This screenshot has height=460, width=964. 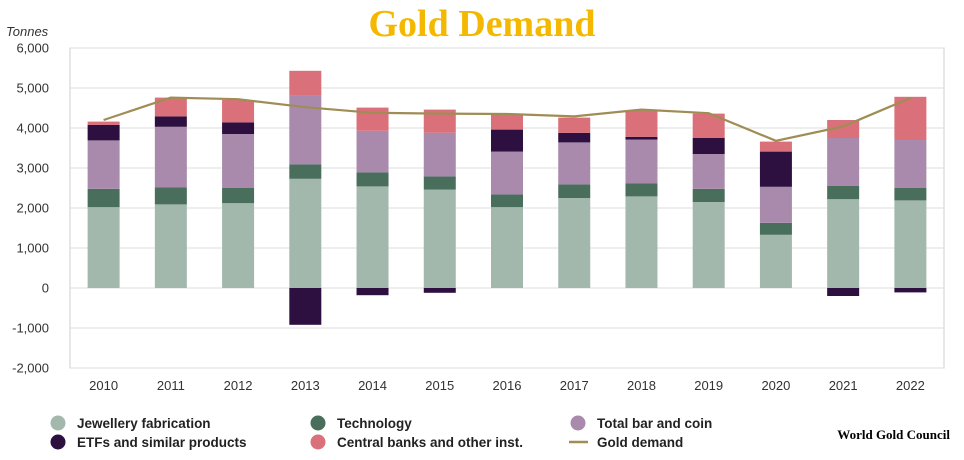 What do you see at coordinates (574, 137) in the screenshot?
I see `bar-etfs-and-similar-products-2017` at bounding box center [574, 137].